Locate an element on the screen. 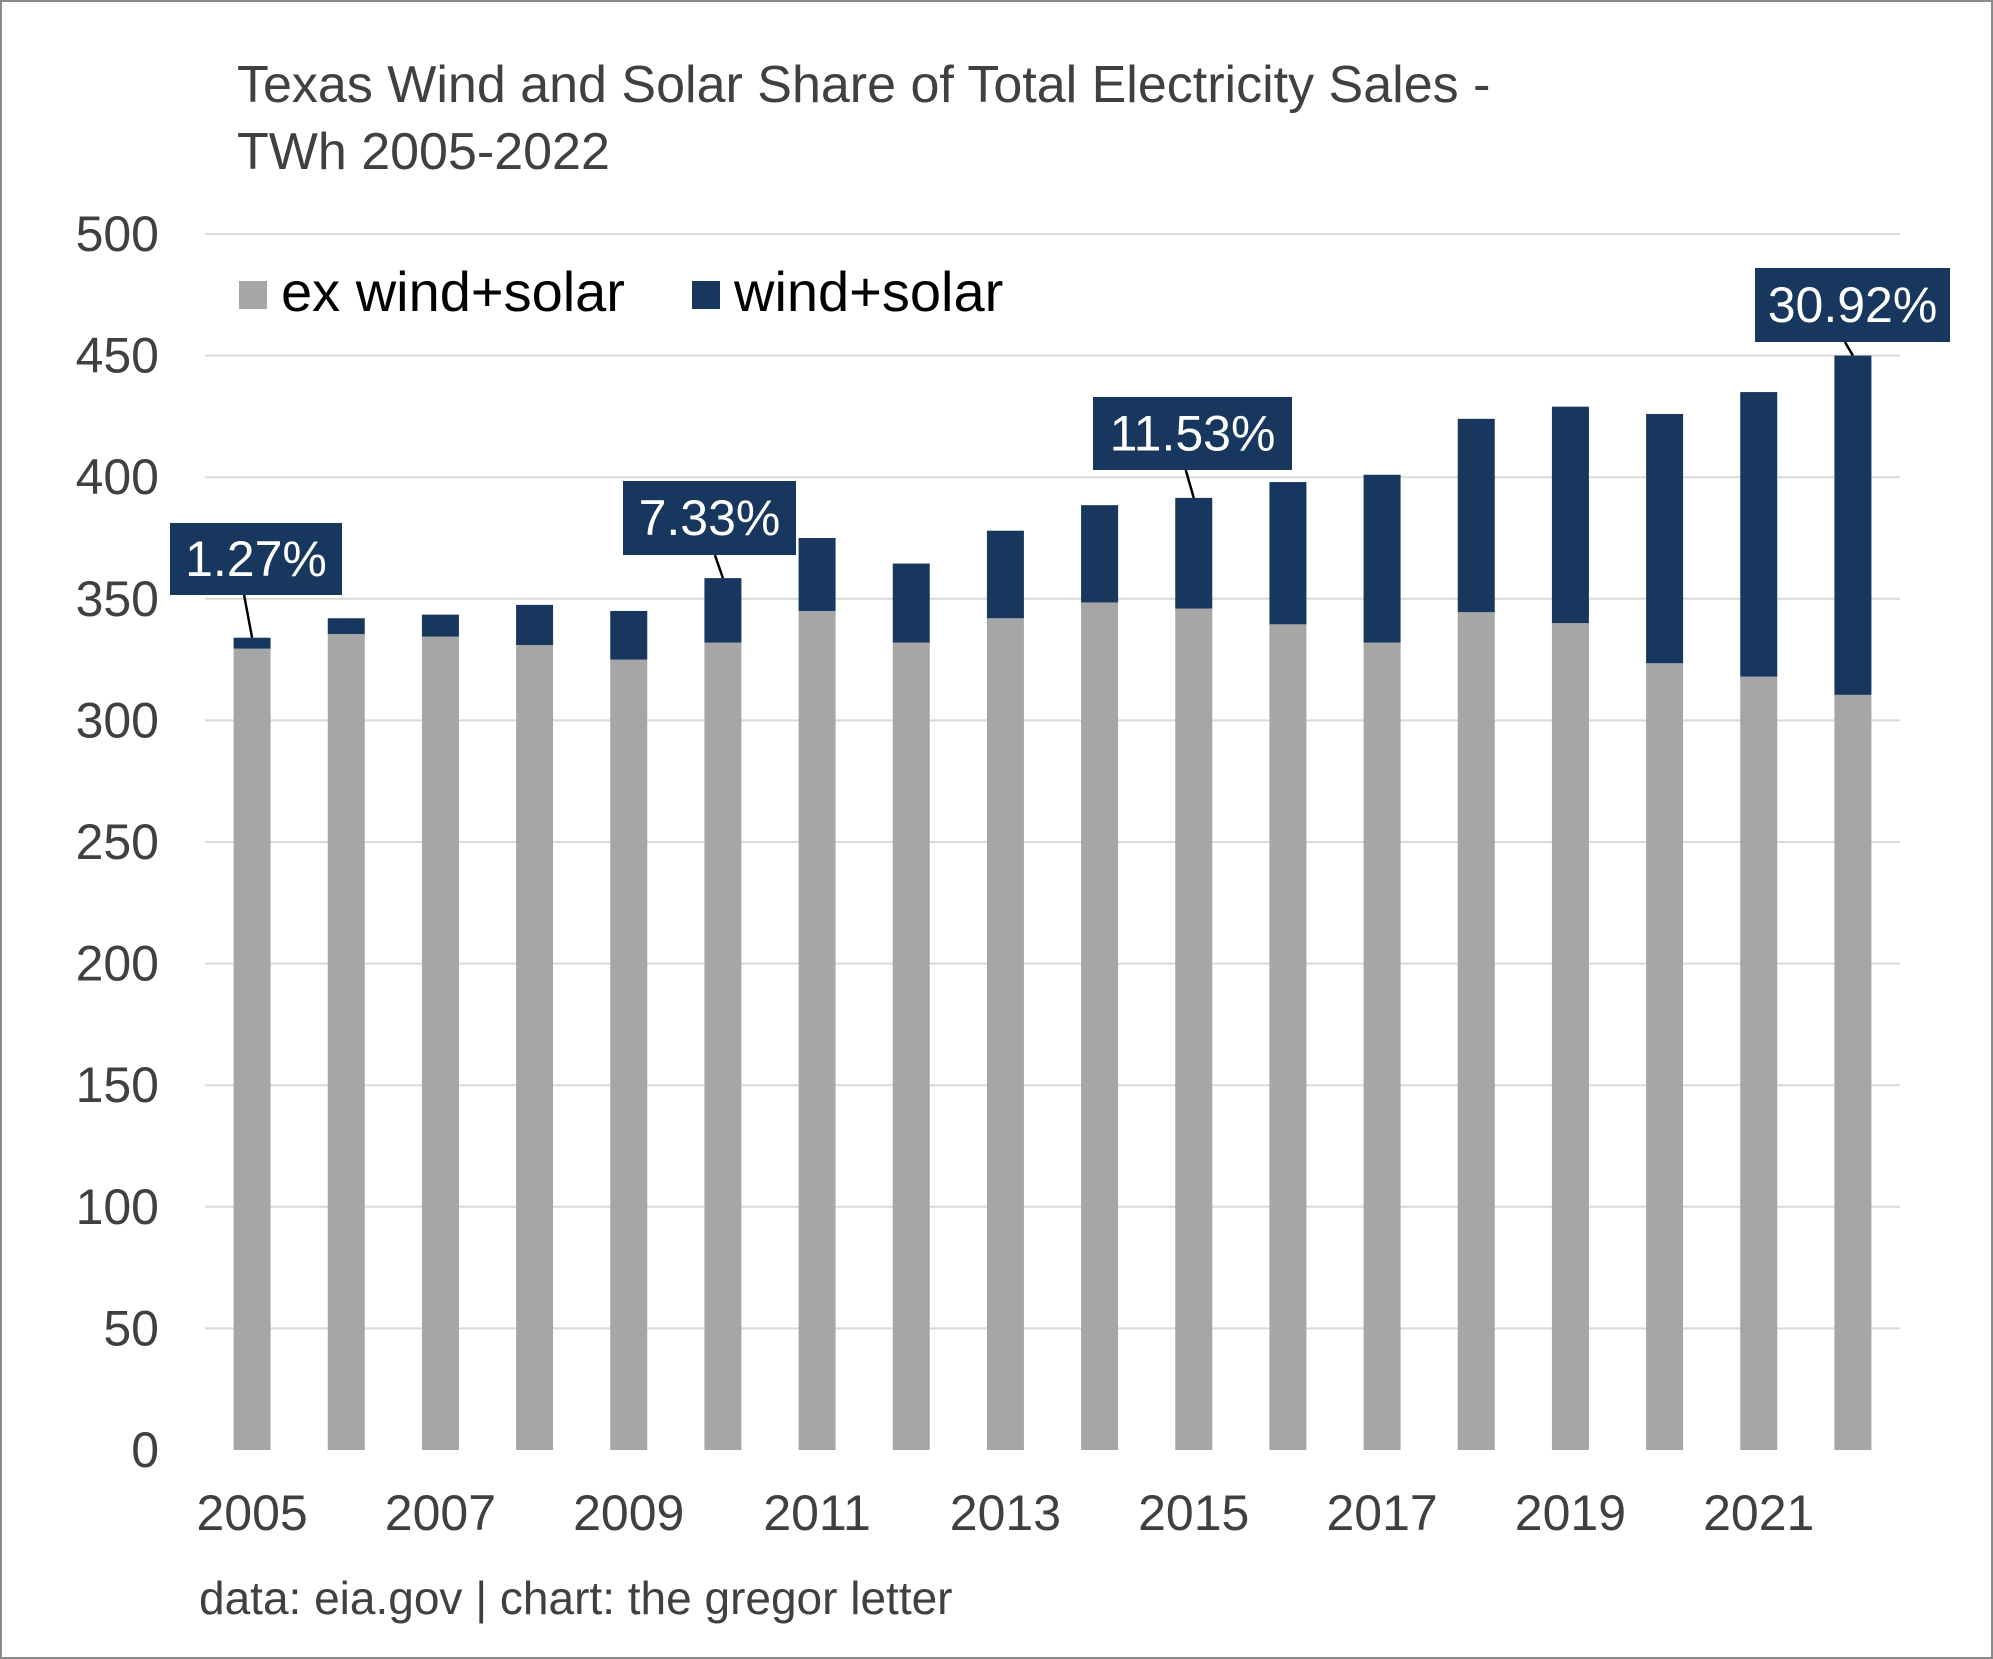 This screenshot has width=1993, height=1659. y-tick-label: 250 is located at coordinates (117, 842).